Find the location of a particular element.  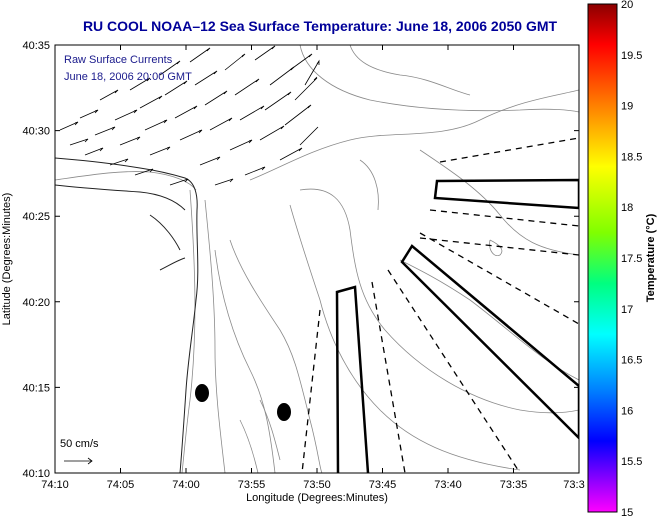

colorbar-tick: 17 is located at coordinates (627, 310).